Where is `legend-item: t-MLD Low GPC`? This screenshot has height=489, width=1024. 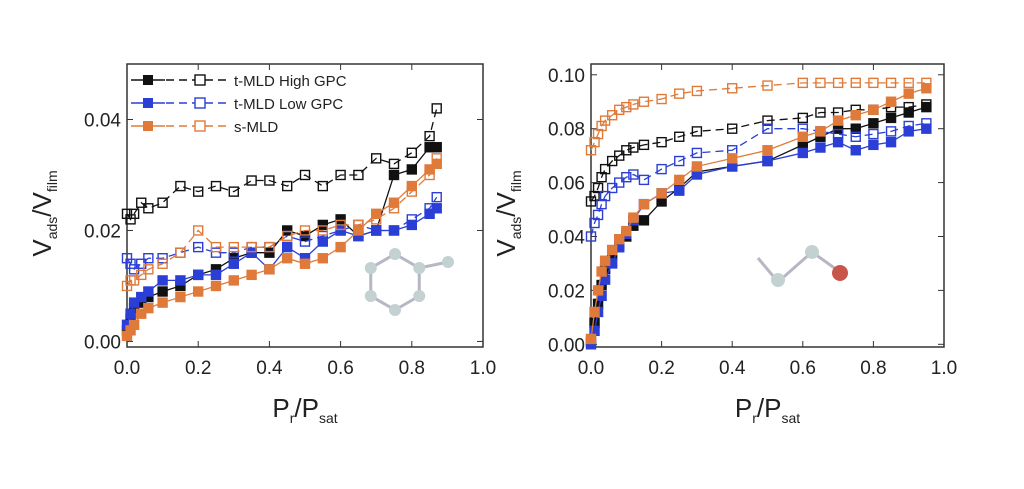 legend-item: t-MLD Low GPC is located at coordinates (237, 104).